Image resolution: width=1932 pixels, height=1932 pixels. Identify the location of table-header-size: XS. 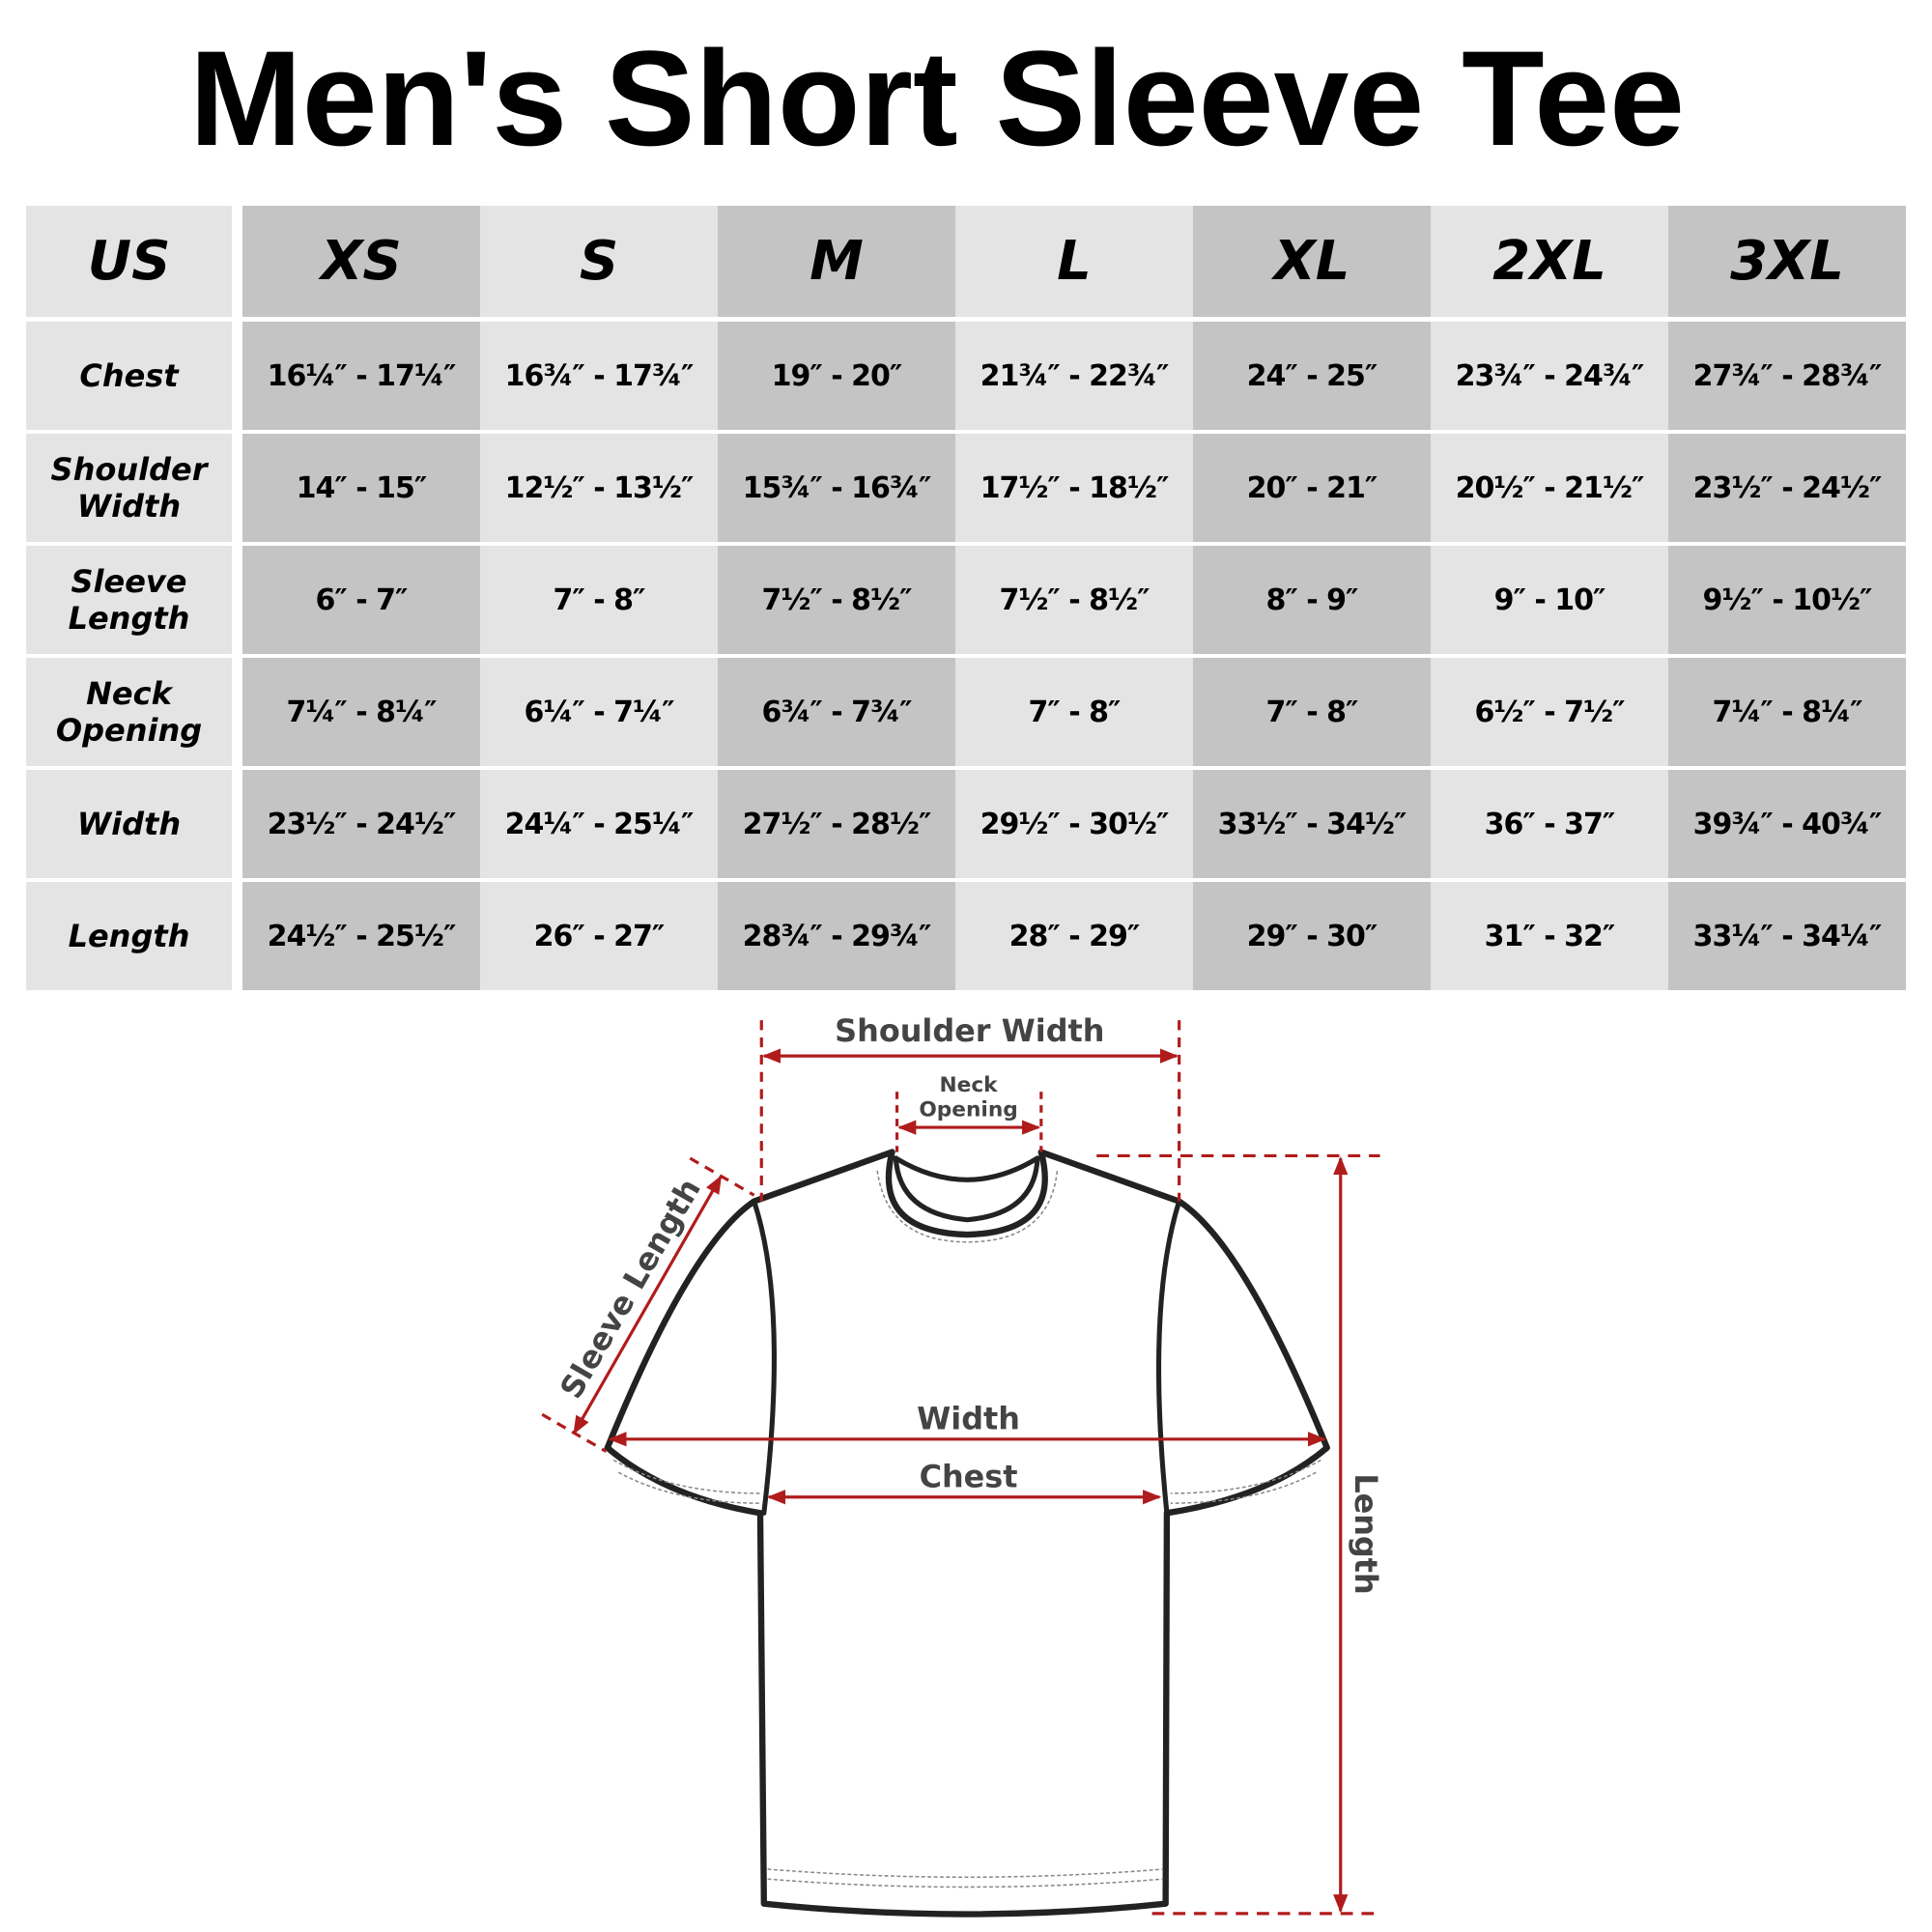
(361, 261).